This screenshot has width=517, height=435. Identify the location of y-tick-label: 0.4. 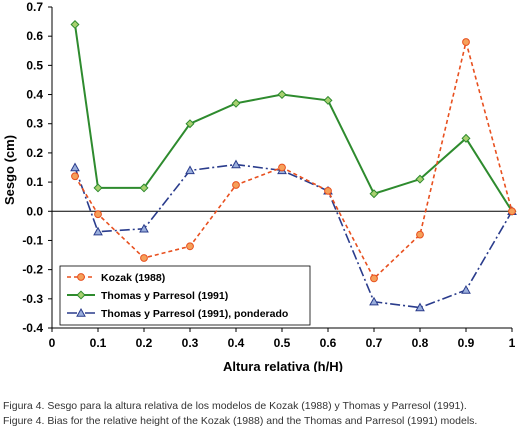
(34, 95).